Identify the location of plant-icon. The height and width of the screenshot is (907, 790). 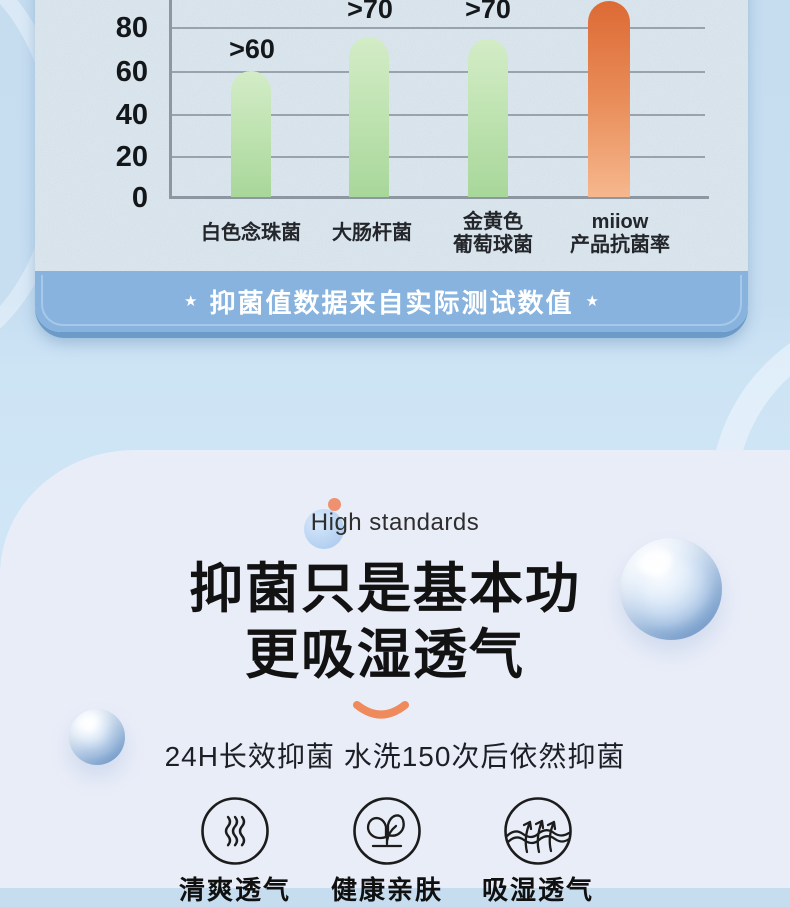
(387, 831).